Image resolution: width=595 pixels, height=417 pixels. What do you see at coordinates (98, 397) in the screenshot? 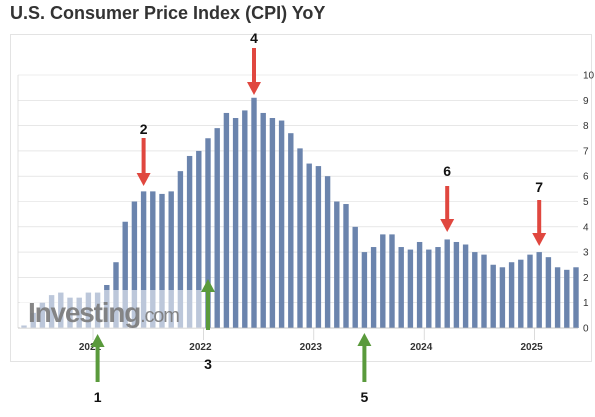
I see `annotation-label: 1` at bounding box center [98, 397].